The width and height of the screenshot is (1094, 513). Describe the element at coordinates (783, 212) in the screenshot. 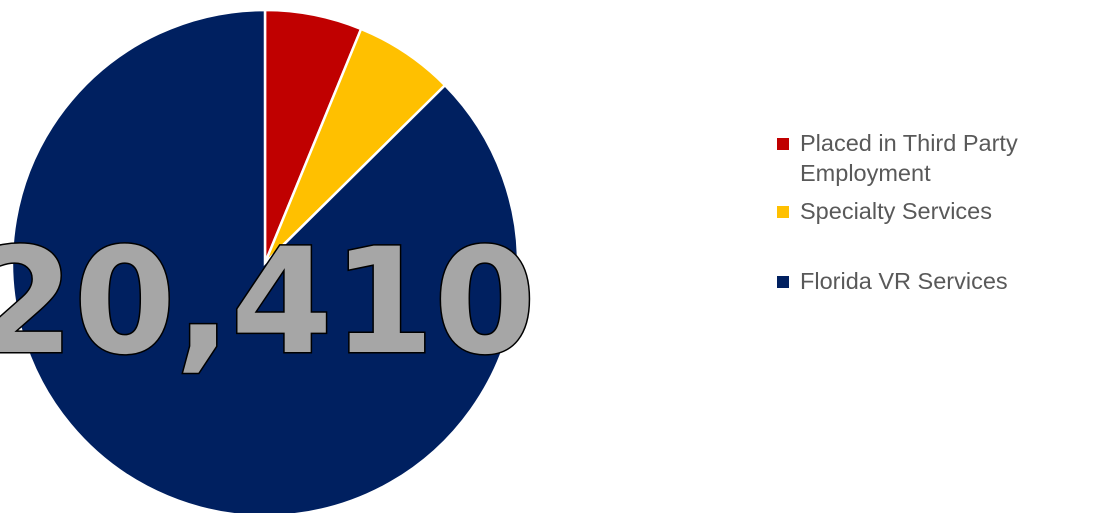

I see `legend-swatch-specialty` at that location.